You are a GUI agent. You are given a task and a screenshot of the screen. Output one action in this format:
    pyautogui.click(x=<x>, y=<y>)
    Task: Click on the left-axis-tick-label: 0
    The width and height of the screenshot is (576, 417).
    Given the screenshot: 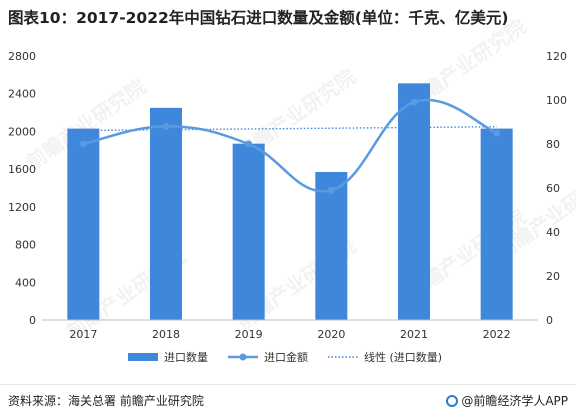 What is the action you would take?
    pyautogui.click(x=32, y=320)
    